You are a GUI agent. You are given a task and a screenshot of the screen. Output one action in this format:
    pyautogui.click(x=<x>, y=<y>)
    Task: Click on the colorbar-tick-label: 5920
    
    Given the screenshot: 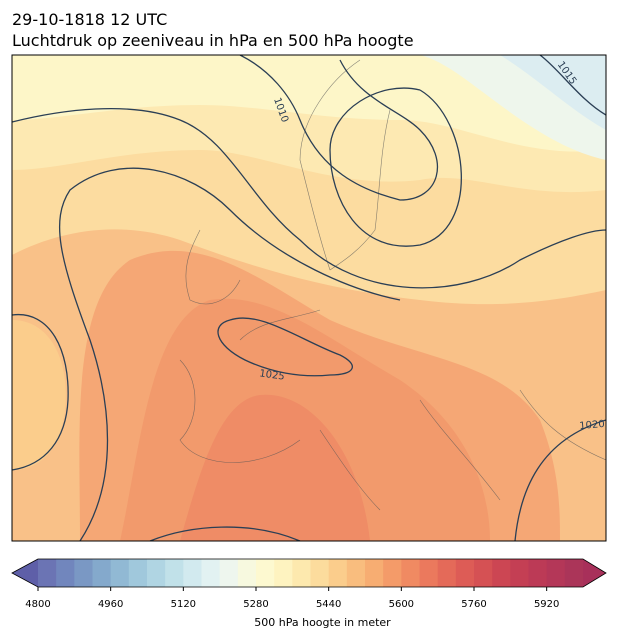 What is the action you would take?
    pyautogui.click(x=546, y=604)
    